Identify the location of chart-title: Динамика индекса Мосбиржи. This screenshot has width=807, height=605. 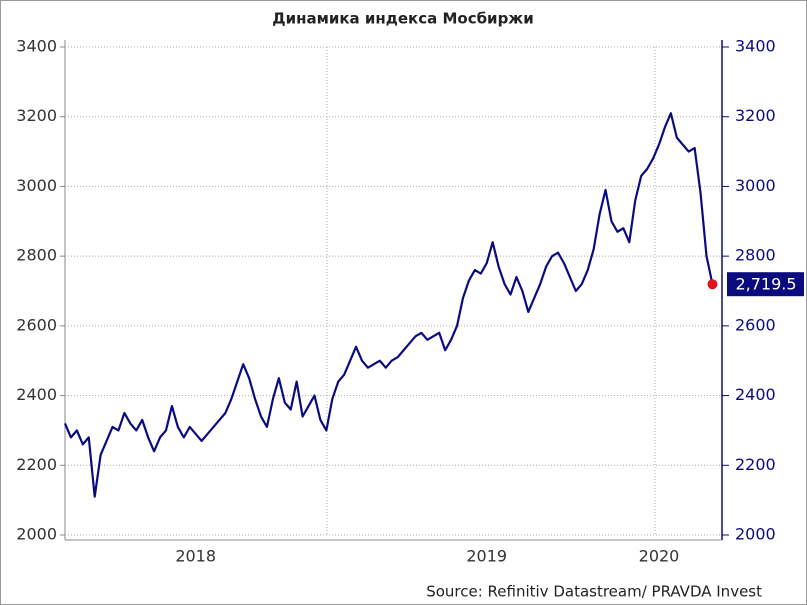
(403, 19).